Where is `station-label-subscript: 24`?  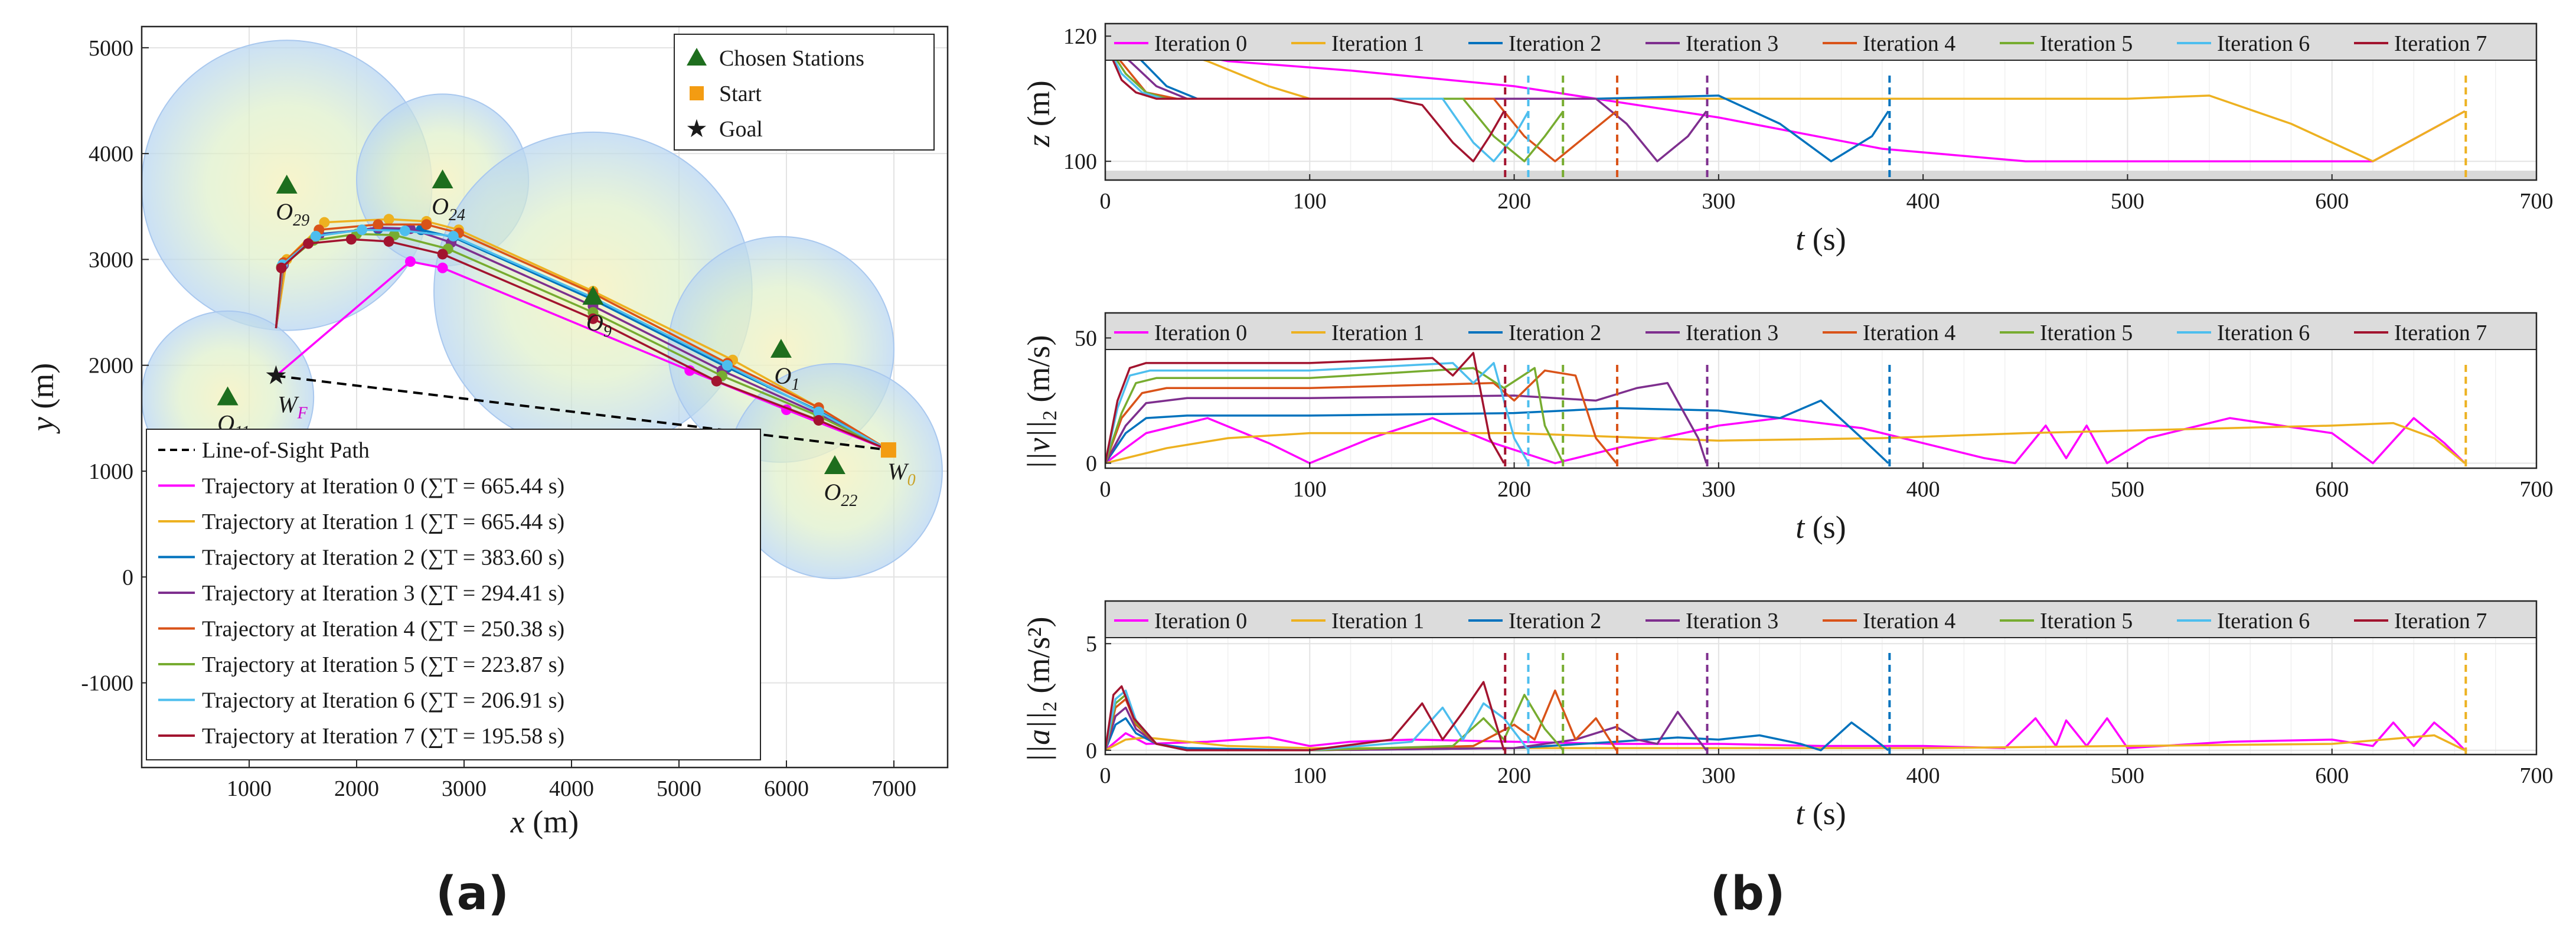 station-label-subscript: 24 is located at coordinates (457, 215).